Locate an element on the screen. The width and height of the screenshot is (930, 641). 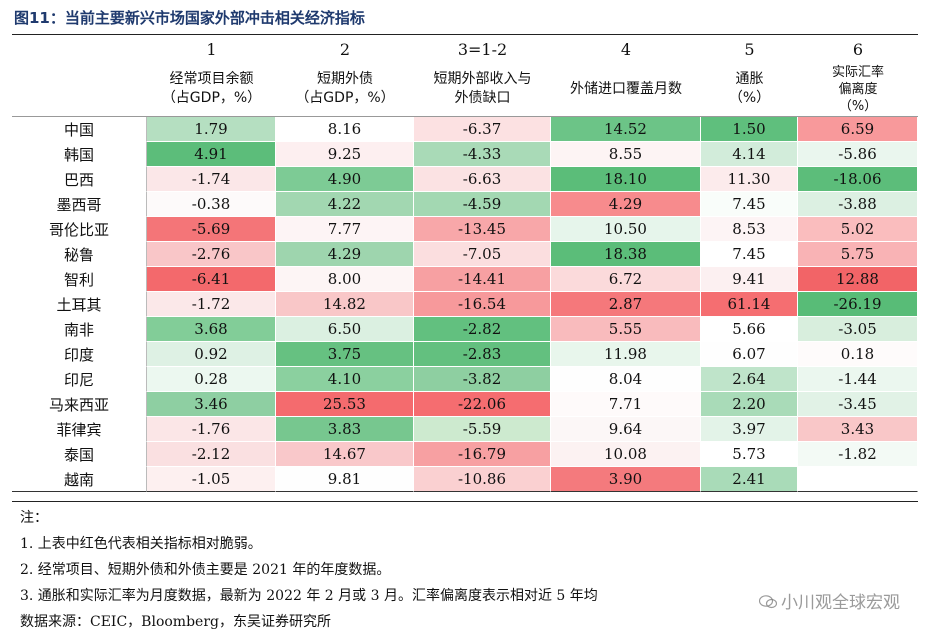
country-cell: 韩国 is located at coordinates (79, 154).